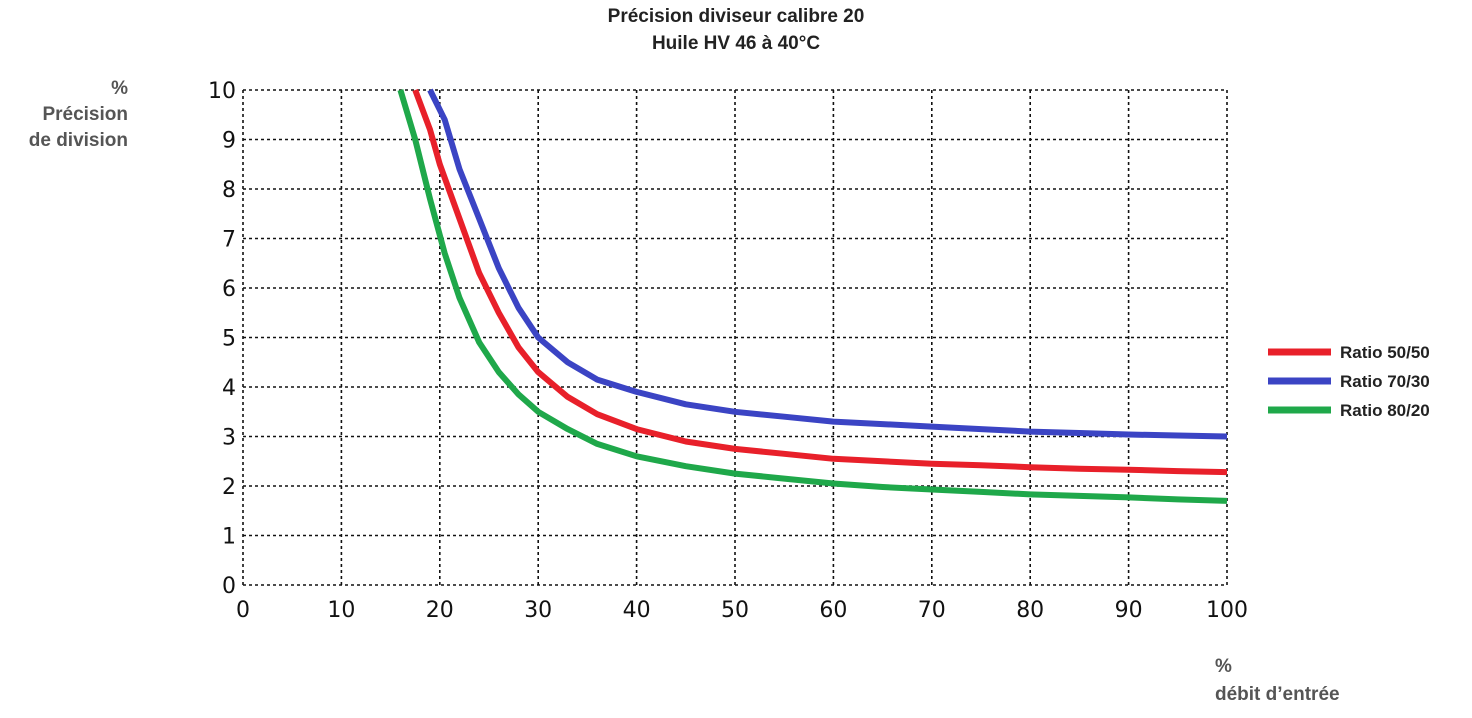 The width and height of the screenshot is (1472, 718). What do you see at coordinates (229, 141) in the screenshot?
I see `y-tick-label-9: 9` at bounding box center [229, 141].